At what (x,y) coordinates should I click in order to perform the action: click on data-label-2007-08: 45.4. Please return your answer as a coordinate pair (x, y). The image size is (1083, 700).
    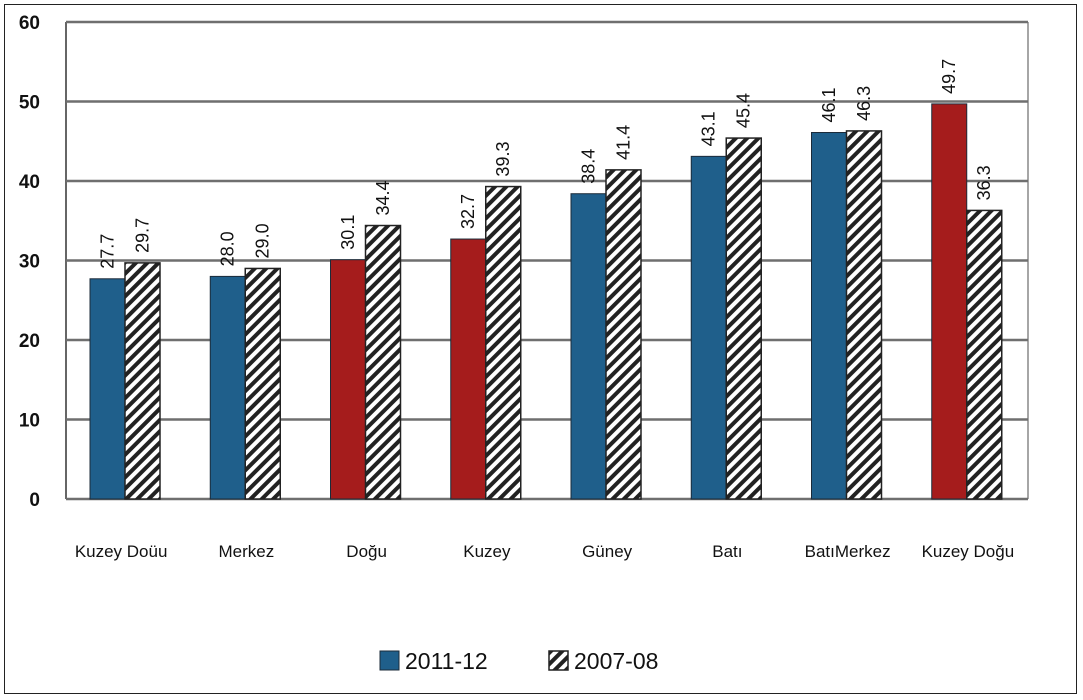
    Looking at the image, I should click on (744, 110).